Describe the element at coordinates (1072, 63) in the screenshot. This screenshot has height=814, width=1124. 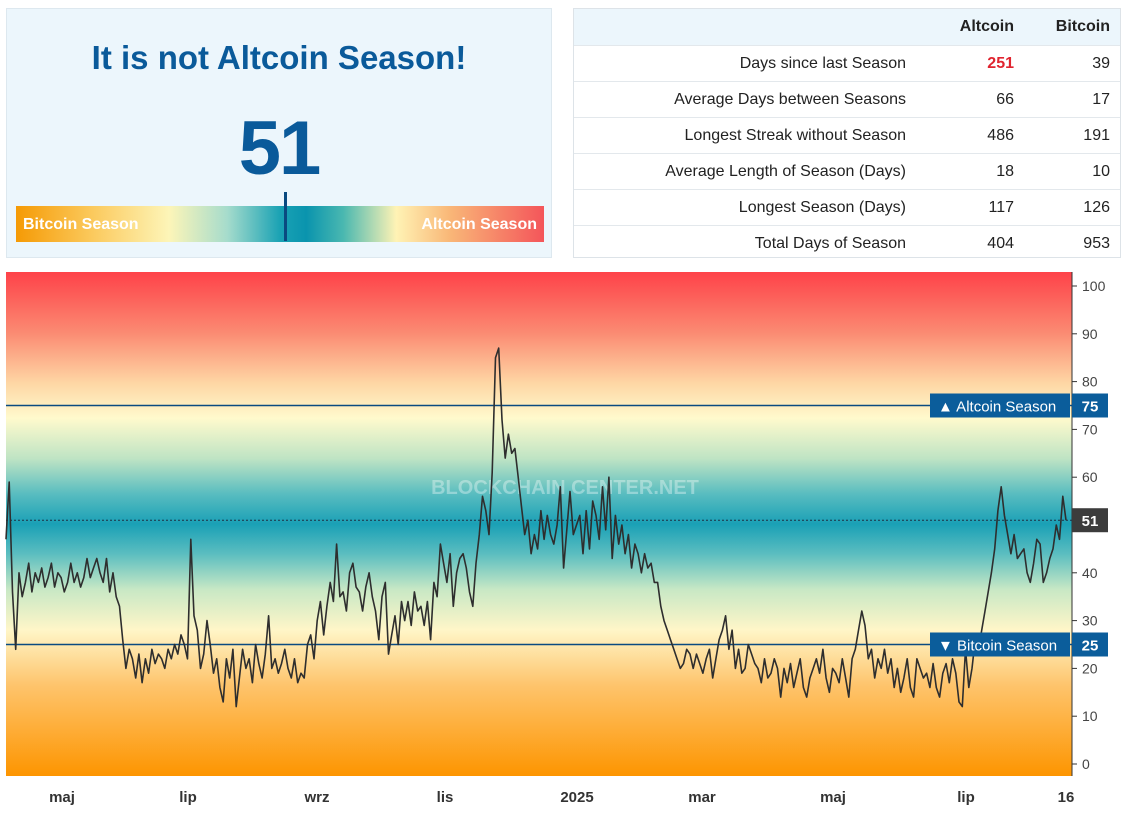
I see `stats-row-bitcoin: 39` at that location.